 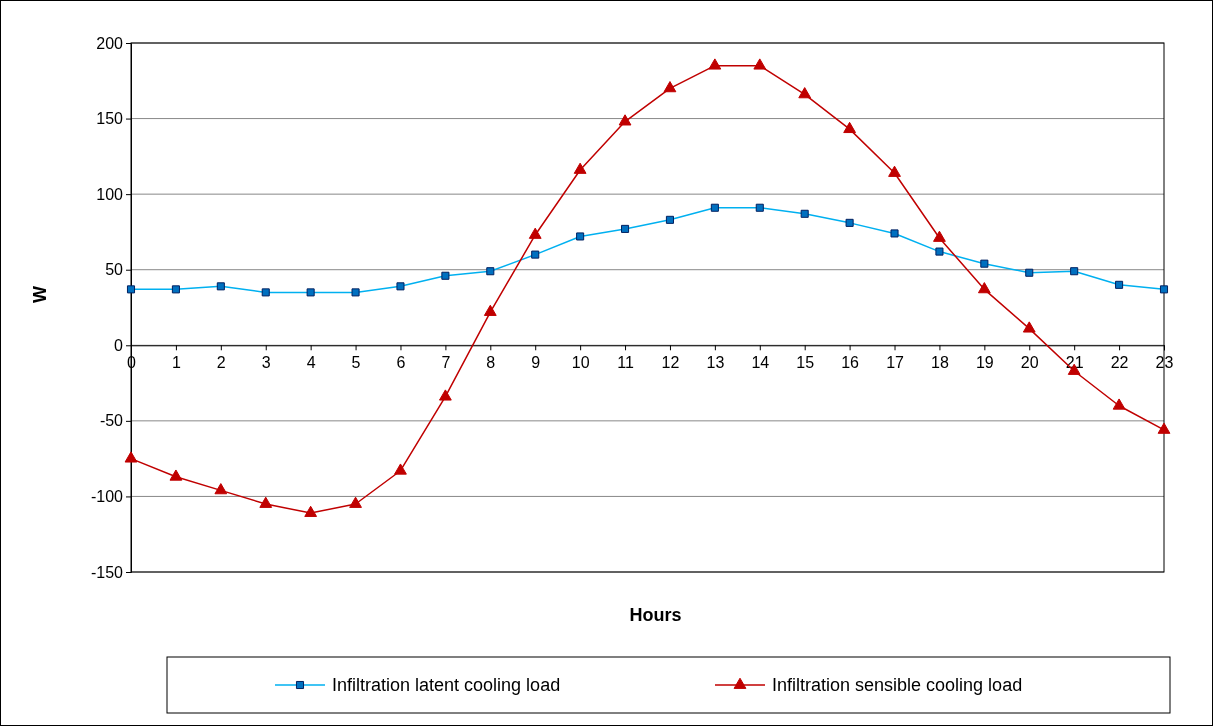 I want to click on y-tick-label: 100, so click(x=110, y=194).